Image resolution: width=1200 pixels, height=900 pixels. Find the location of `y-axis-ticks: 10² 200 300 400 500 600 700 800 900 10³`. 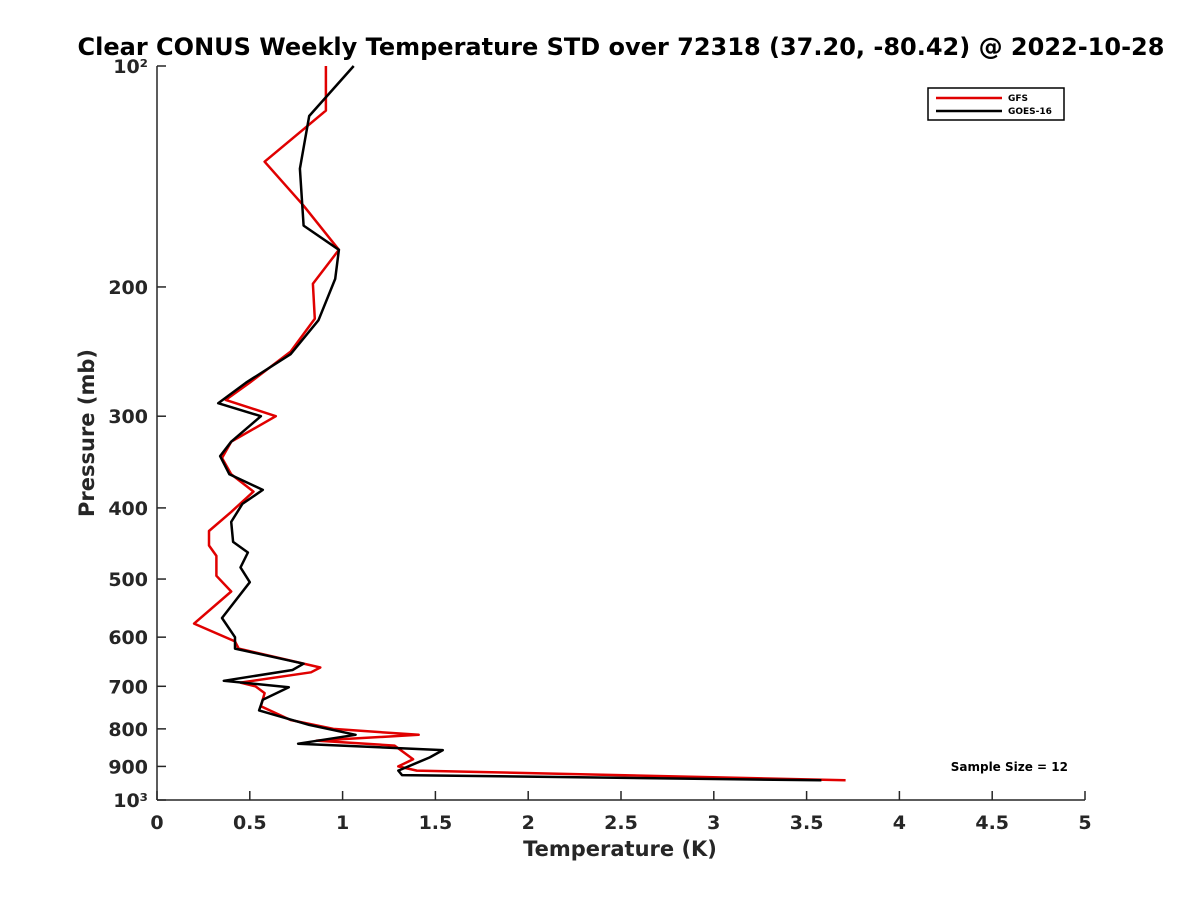

y-axis-ticks: 10² 200 300 400 500 600 700 800 900 10³ is located at coordinates (137, 434).